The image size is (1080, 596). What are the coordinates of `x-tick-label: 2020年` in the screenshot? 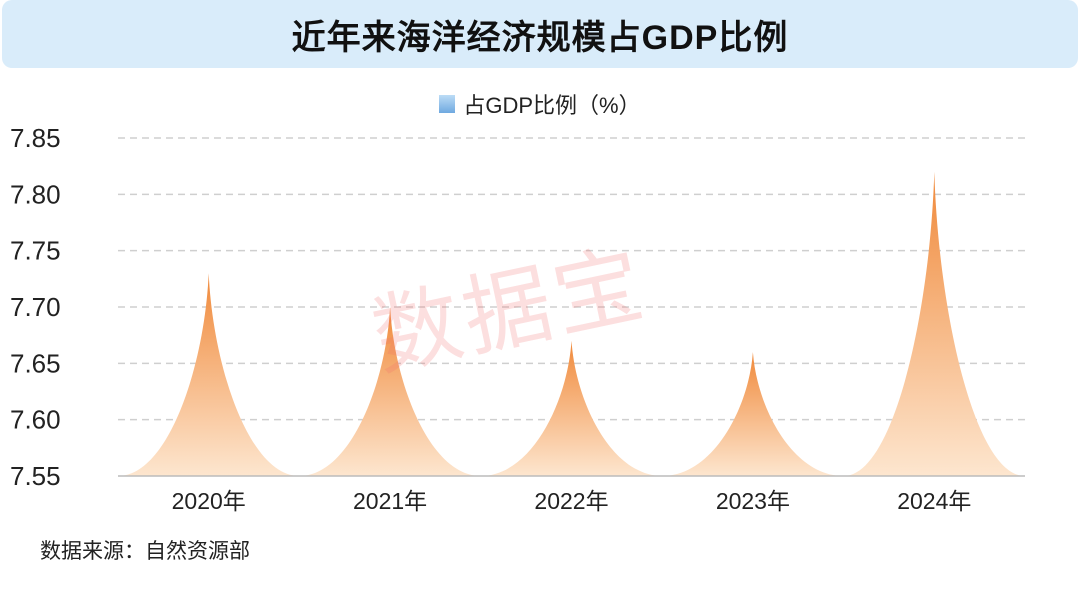 It's located at (209, 501).